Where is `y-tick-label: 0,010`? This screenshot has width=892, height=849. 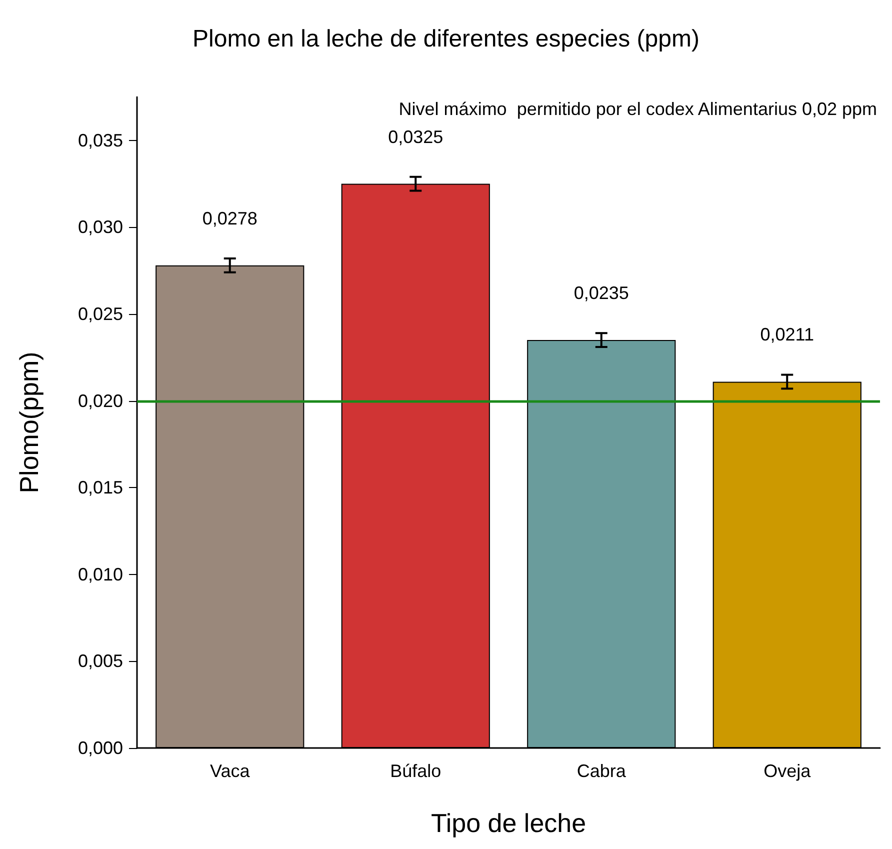 y-tick-label: 0,010 is located at coordinates (100, 574).